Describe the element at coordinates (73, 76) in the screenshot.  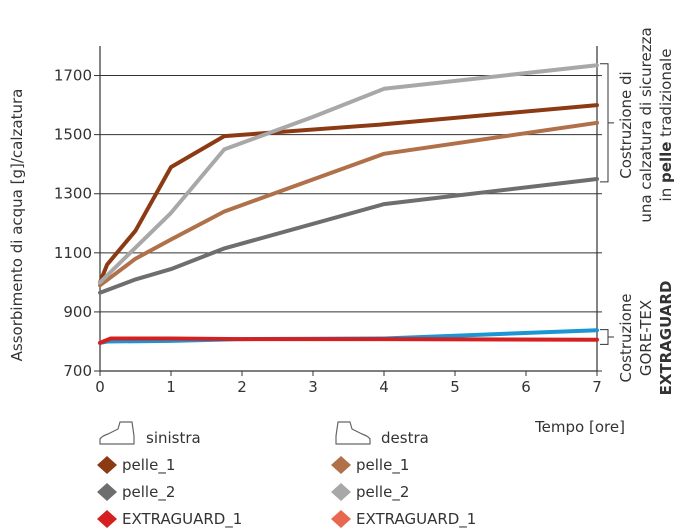
I see `y-tick-label: 1700` at that location.